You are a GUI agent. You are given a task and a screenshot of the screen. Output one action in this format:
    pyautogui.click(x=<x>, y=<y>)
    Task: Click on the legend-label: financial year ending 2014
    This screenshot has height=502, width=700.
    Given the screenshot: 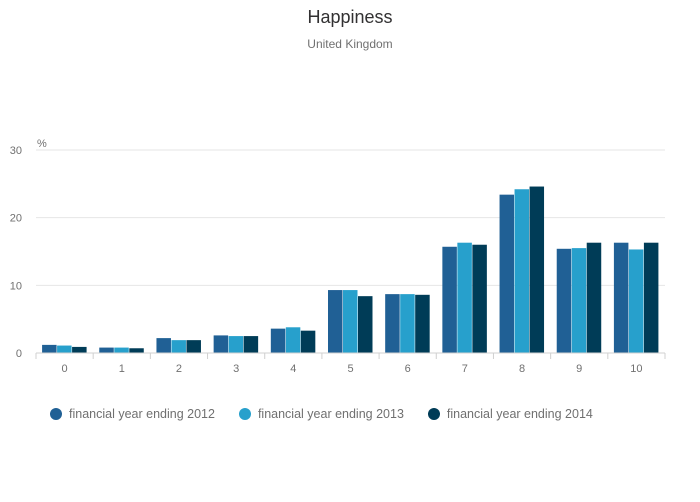 What is the action you would take?
    pyautogui.click(x=519, y=414)
    